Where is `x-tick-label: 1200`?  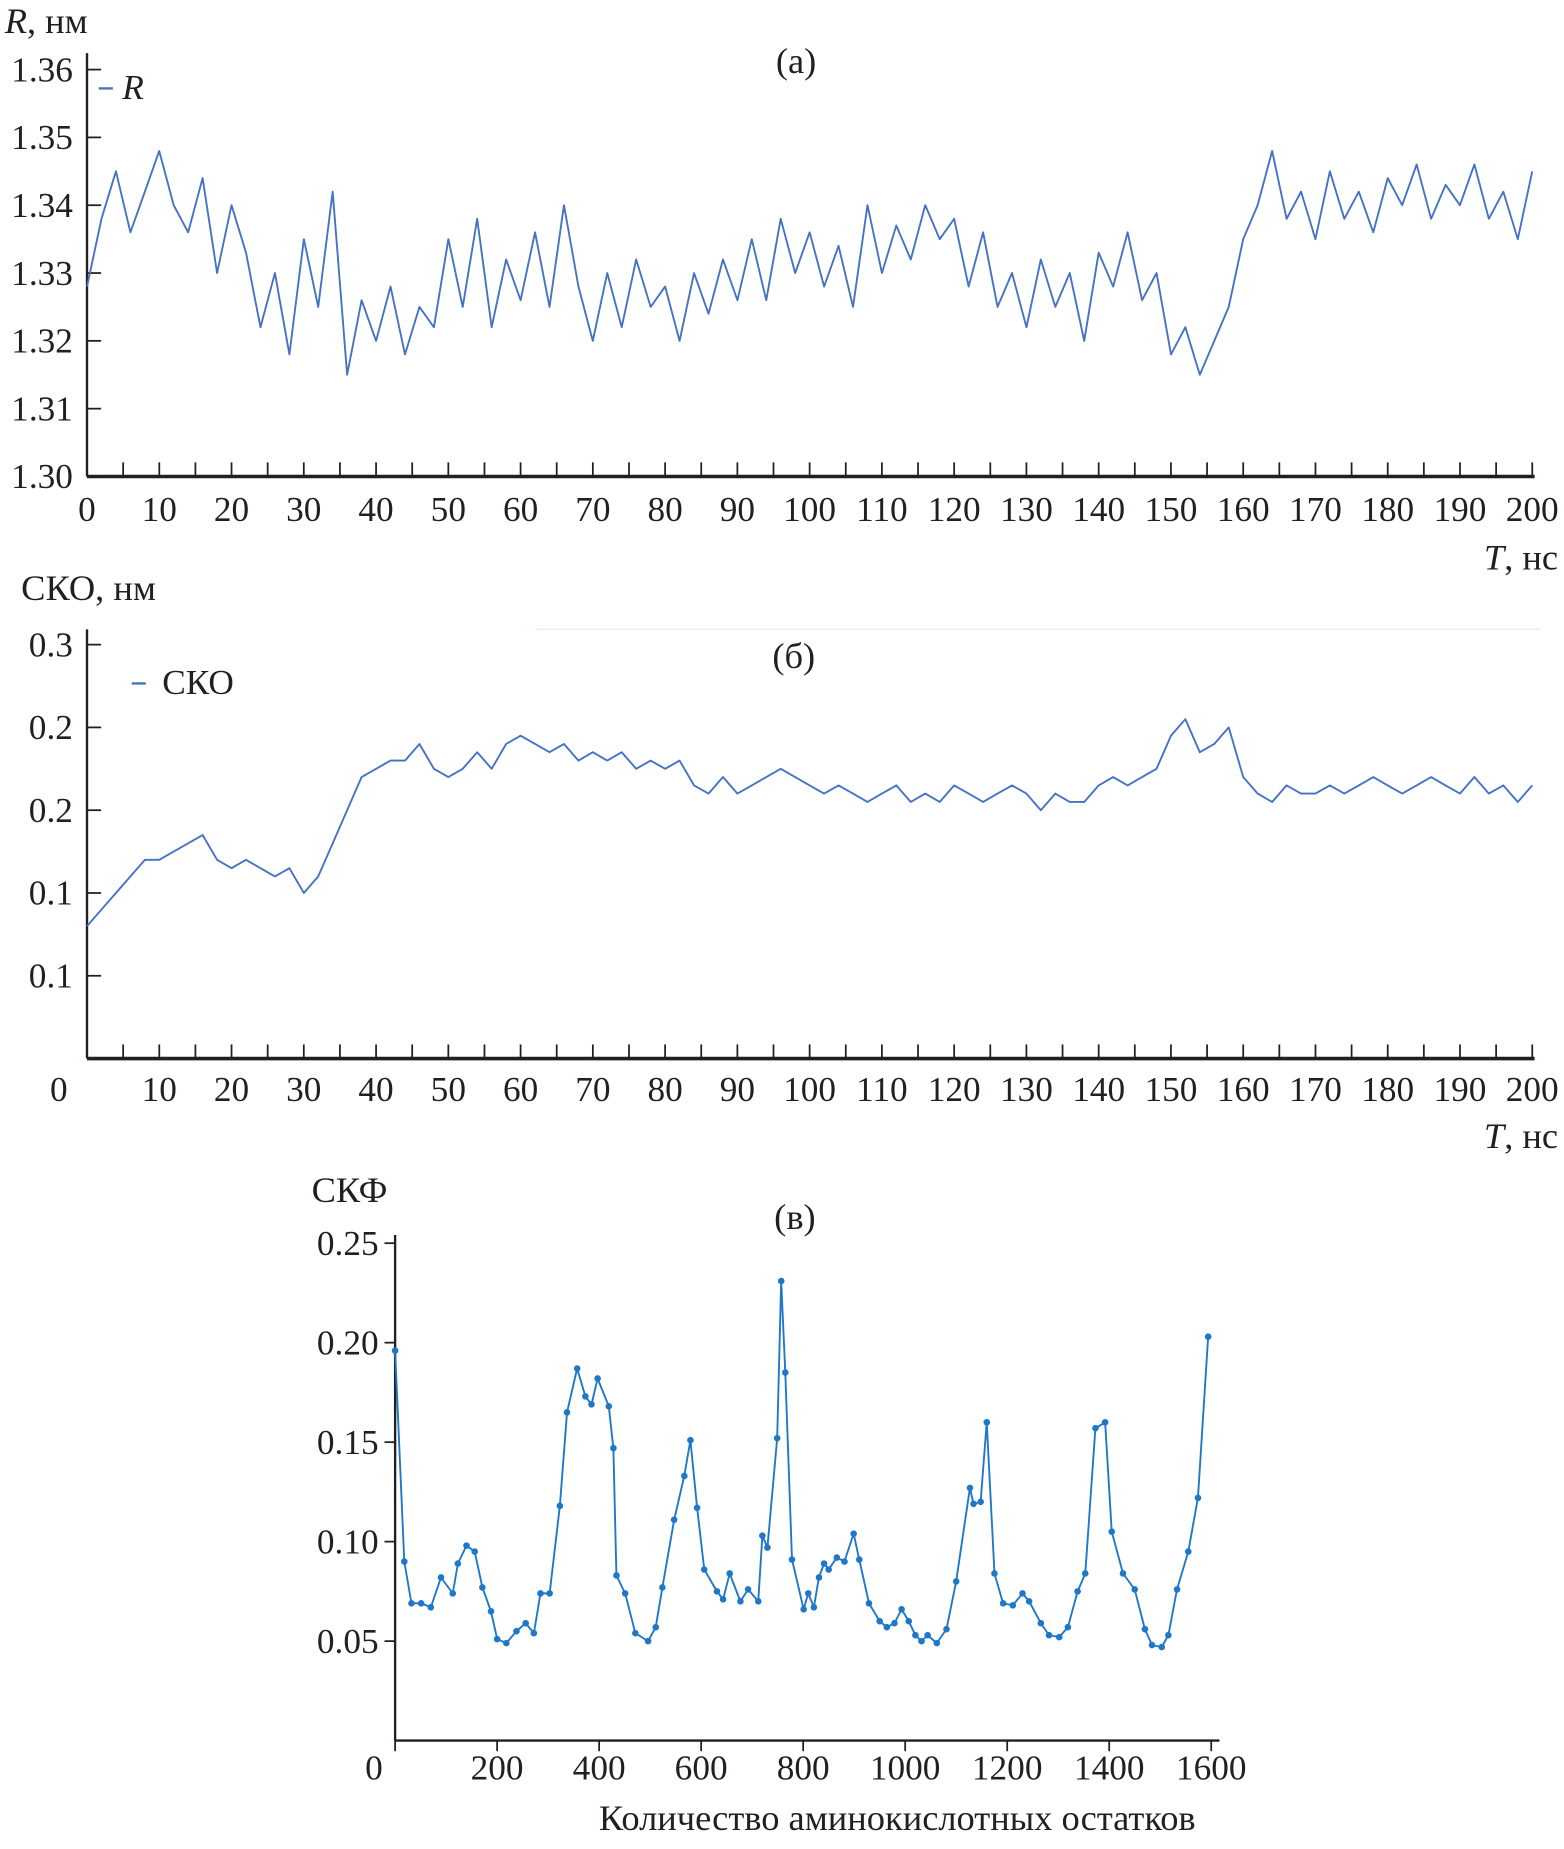
x-tick-label: 1200 is located at coordinates (1007, 1767).